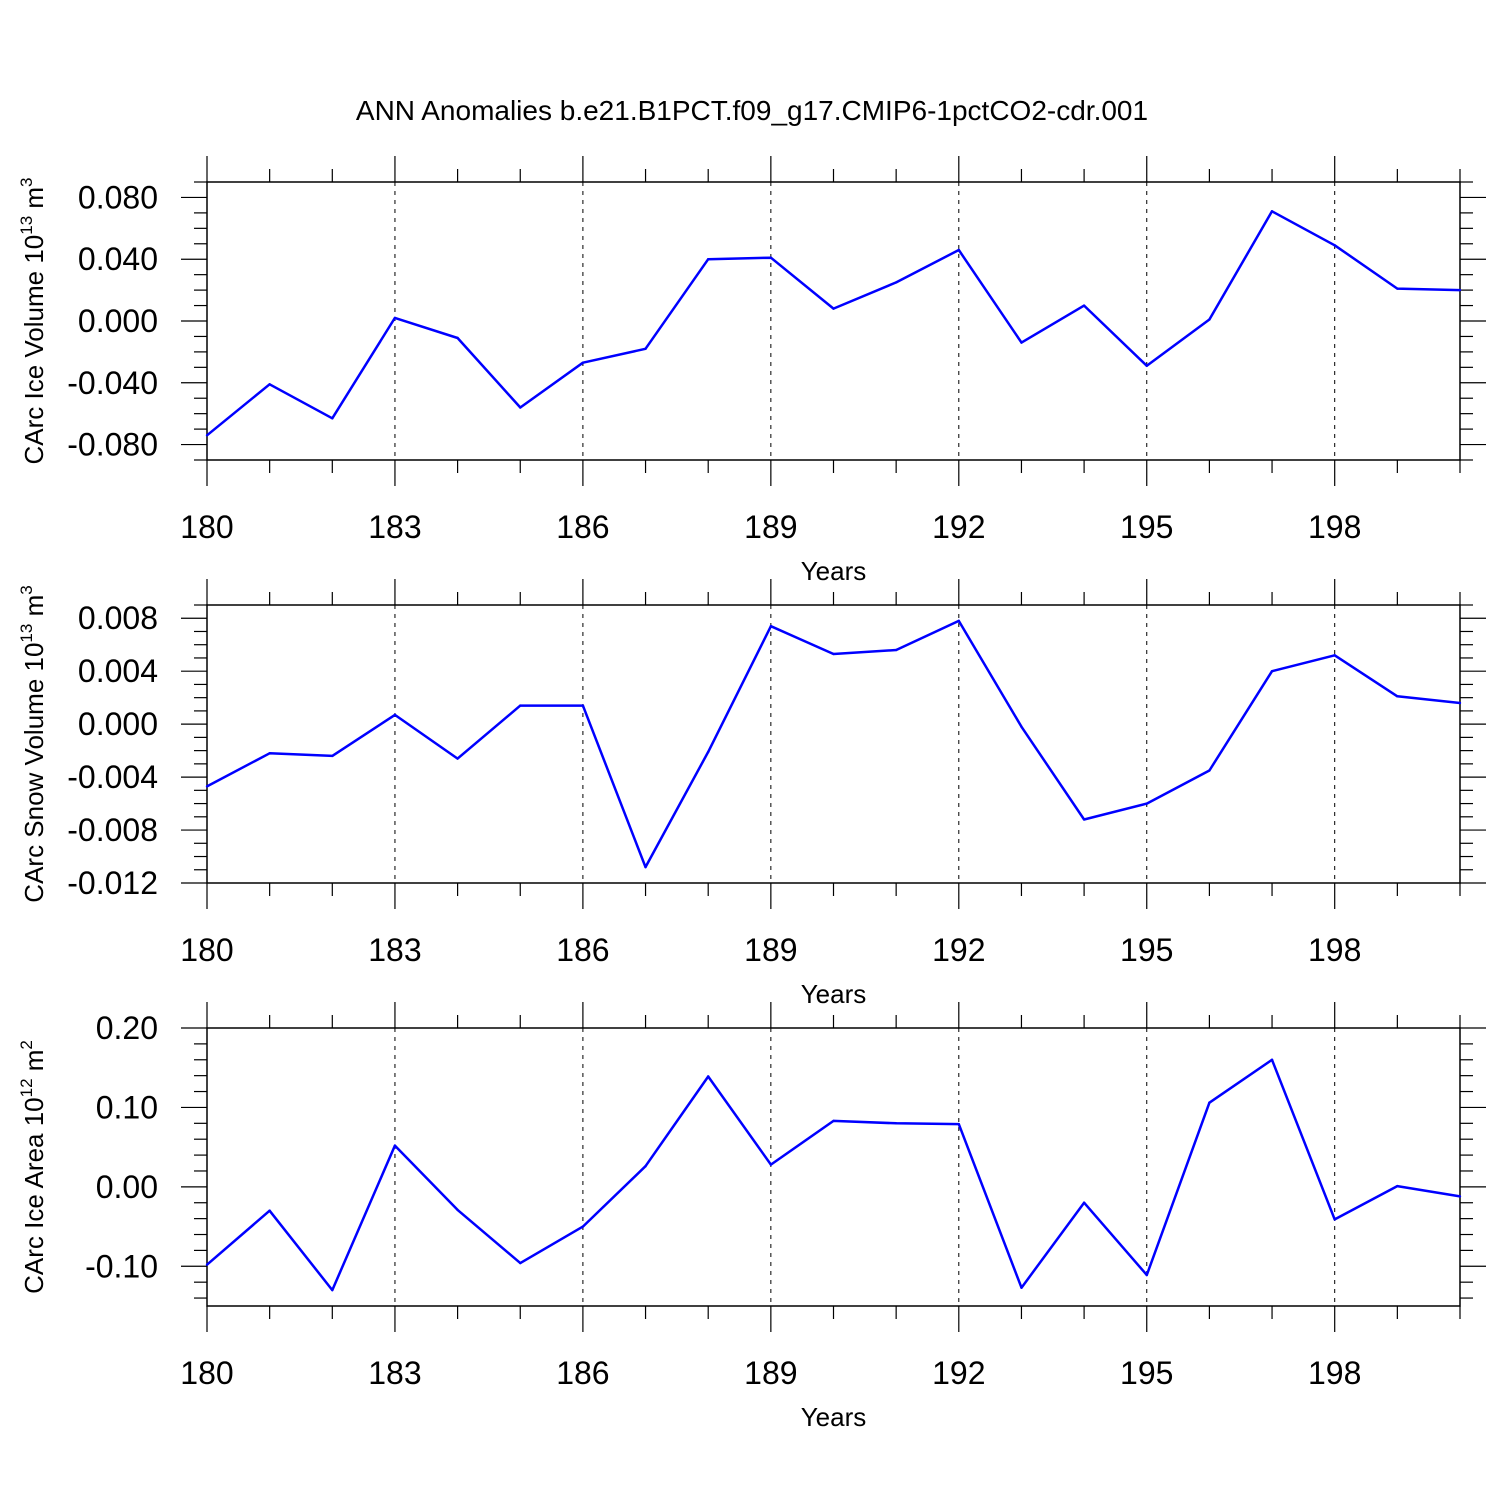  Describe the element at coordinates (112, 445) in the screenshot. I see `y-tick-label: -0.080` at that location.